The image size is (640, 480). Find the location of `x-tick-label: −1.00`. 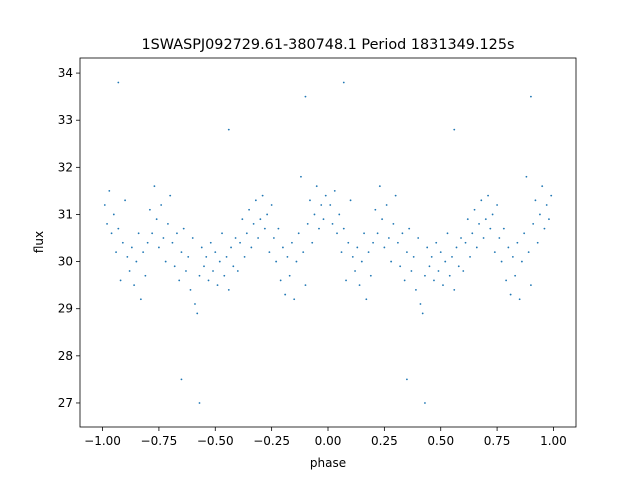

x-tick-label: −1.00 is located at coordinates (102, 441).